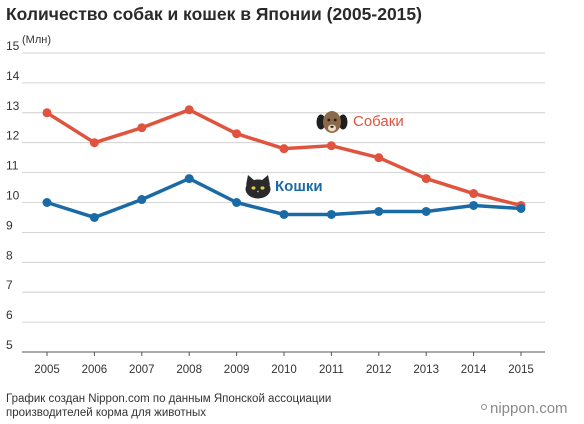 The width and height of the screenshot is (584, 424). Describe the element at coordinates (378, 121) in the screenshot. I see `legend-label-dogs: Собаки` at that location.